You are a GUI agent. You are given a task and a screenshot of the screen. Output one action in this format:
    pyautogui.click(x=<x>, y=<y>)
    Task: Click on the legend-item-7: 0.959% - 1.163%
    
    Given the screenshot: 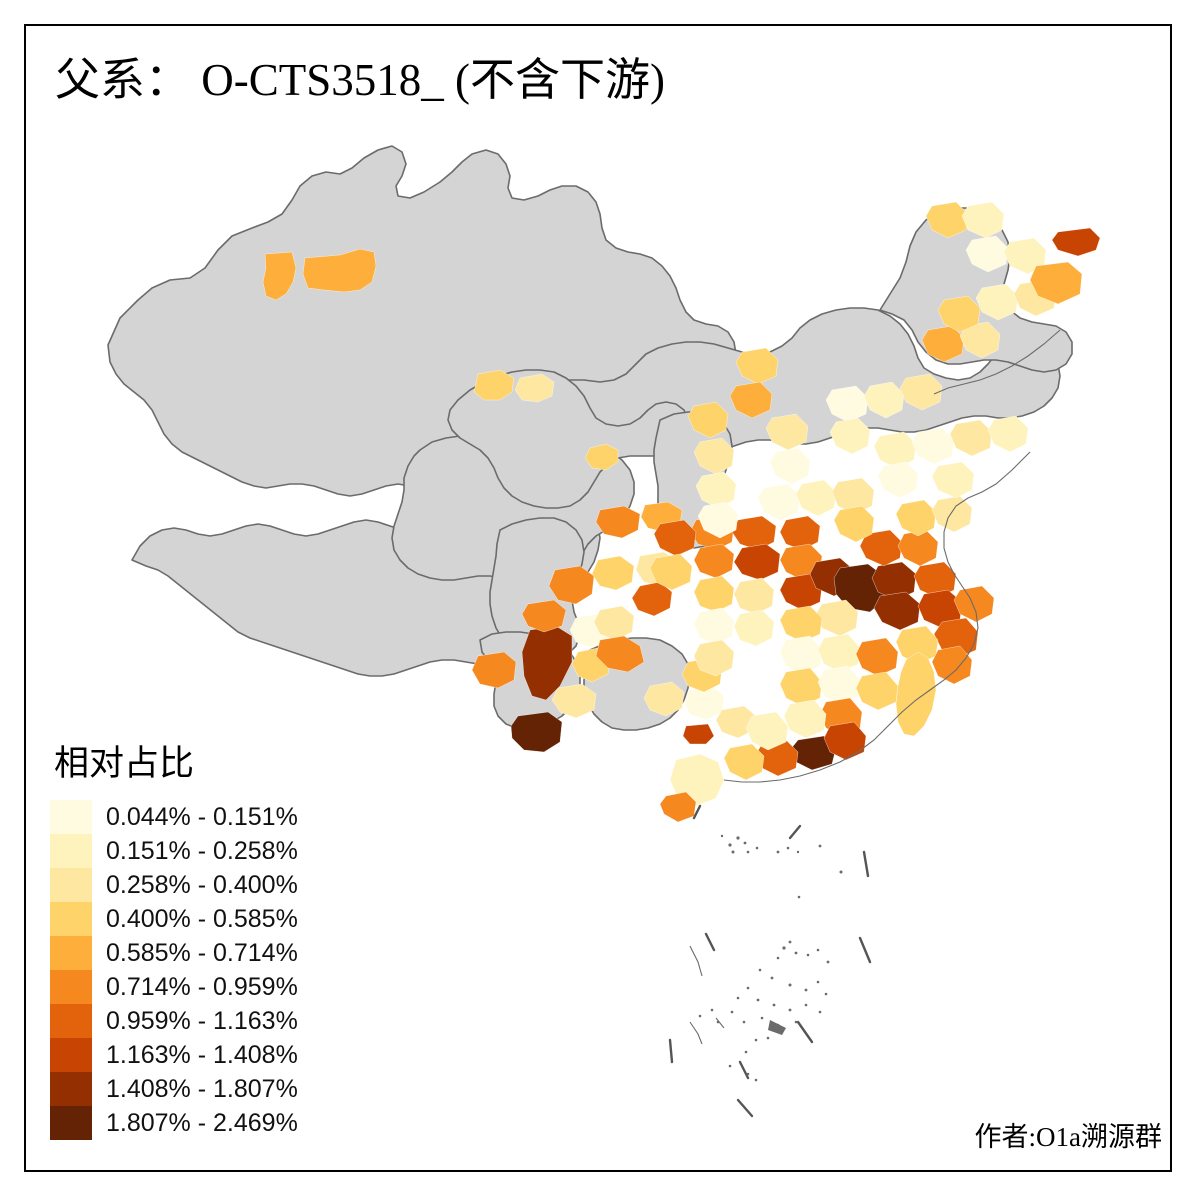 What is the action you would take?
    pyautogui.click(x=174, y=1021)
    